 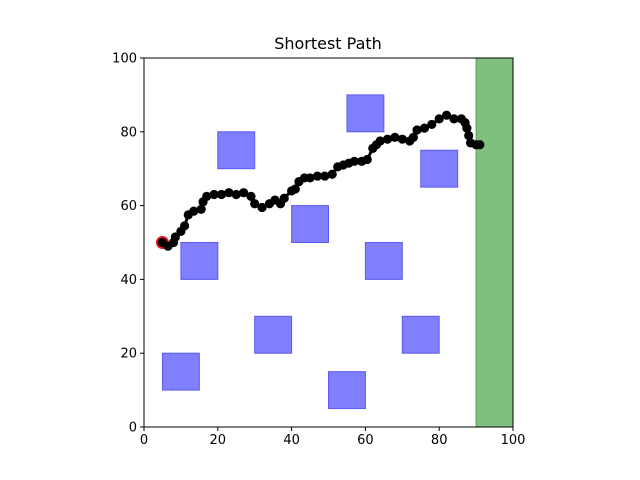 What do you see at coordinates (328, 43) in the screenshot?
I see `chart-title: Shortest Path` at bounding box center [328, 43].